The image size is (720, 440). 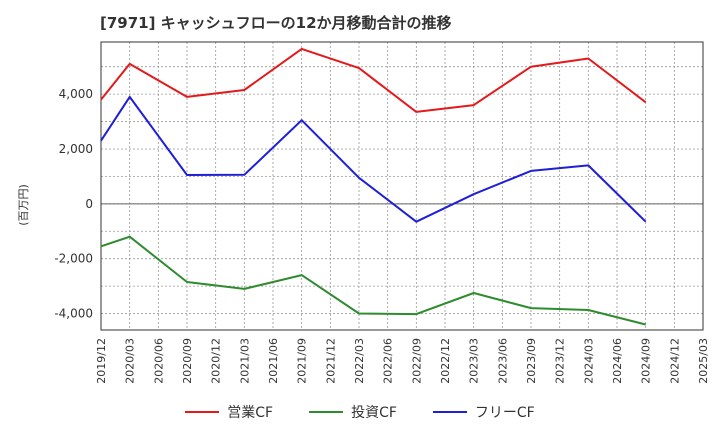 What do you see at coordinates (359, 361) in the screenshot?
I see `x-tick-label: 2022/03` at bounding box center [359, 361].